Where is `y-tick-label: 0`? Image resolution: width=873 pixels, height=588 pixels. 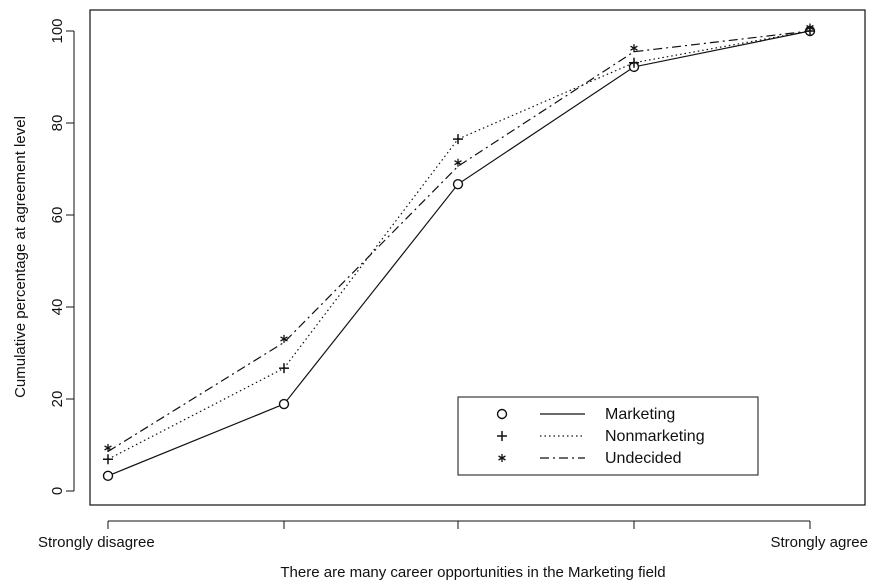
y-tick-label: 0 is located at coordinates (57, 491).